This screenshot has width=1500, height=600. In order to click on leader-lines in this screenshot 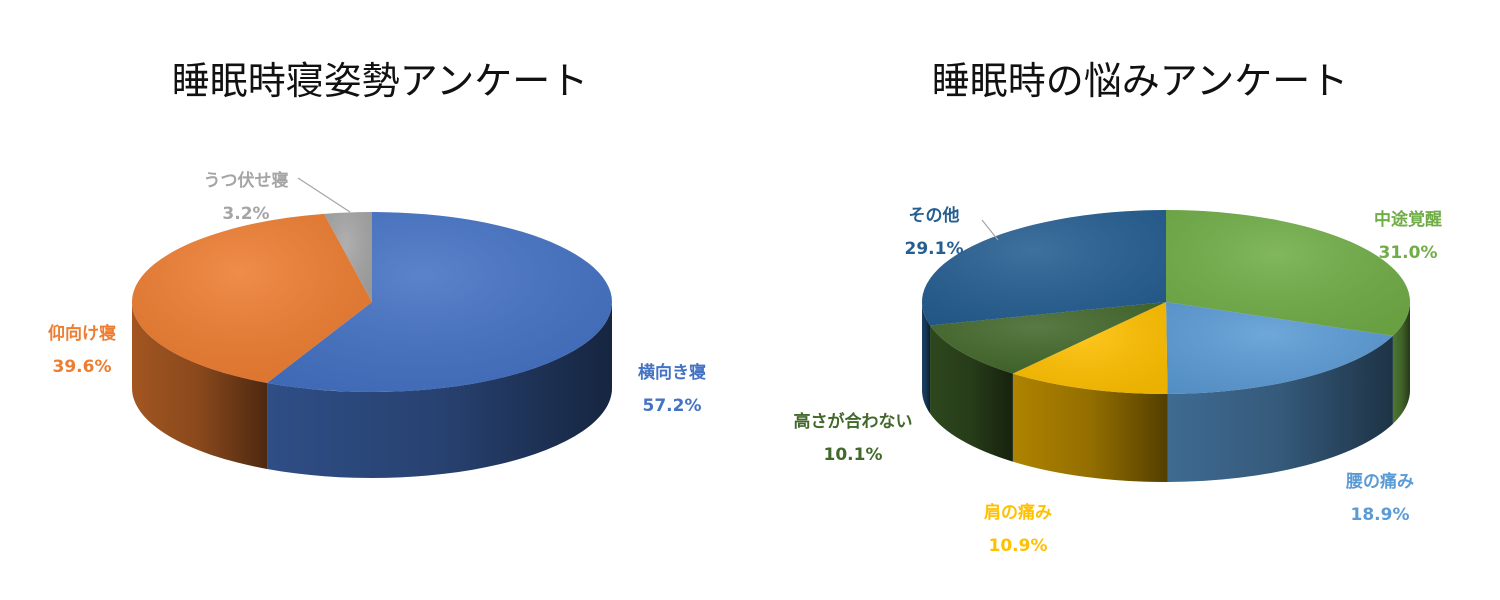, I will do `click(648, 209)`.